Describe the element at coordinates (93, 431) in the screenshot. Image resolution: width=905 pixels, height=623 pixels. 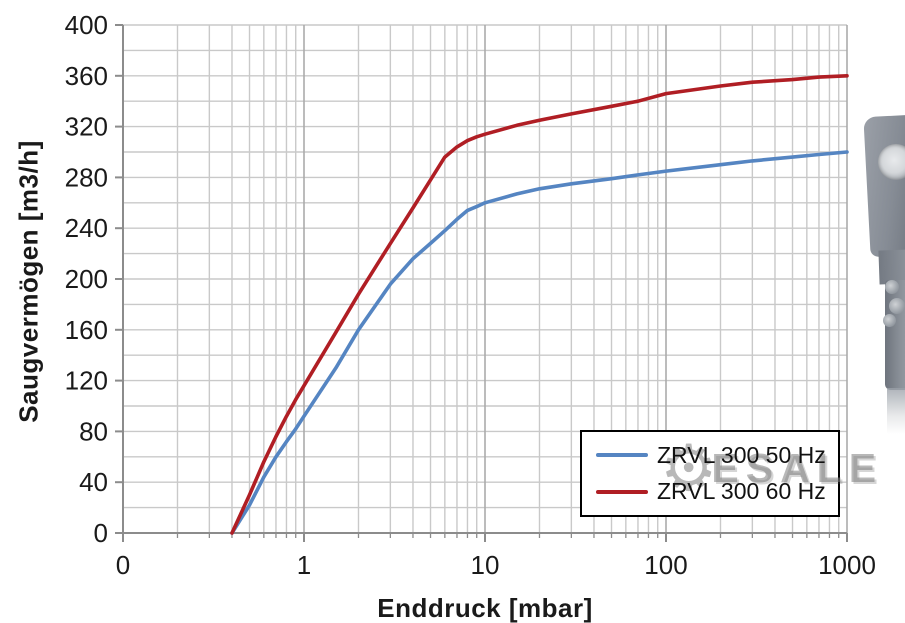
I see `y-tick-label: 80` at that location.